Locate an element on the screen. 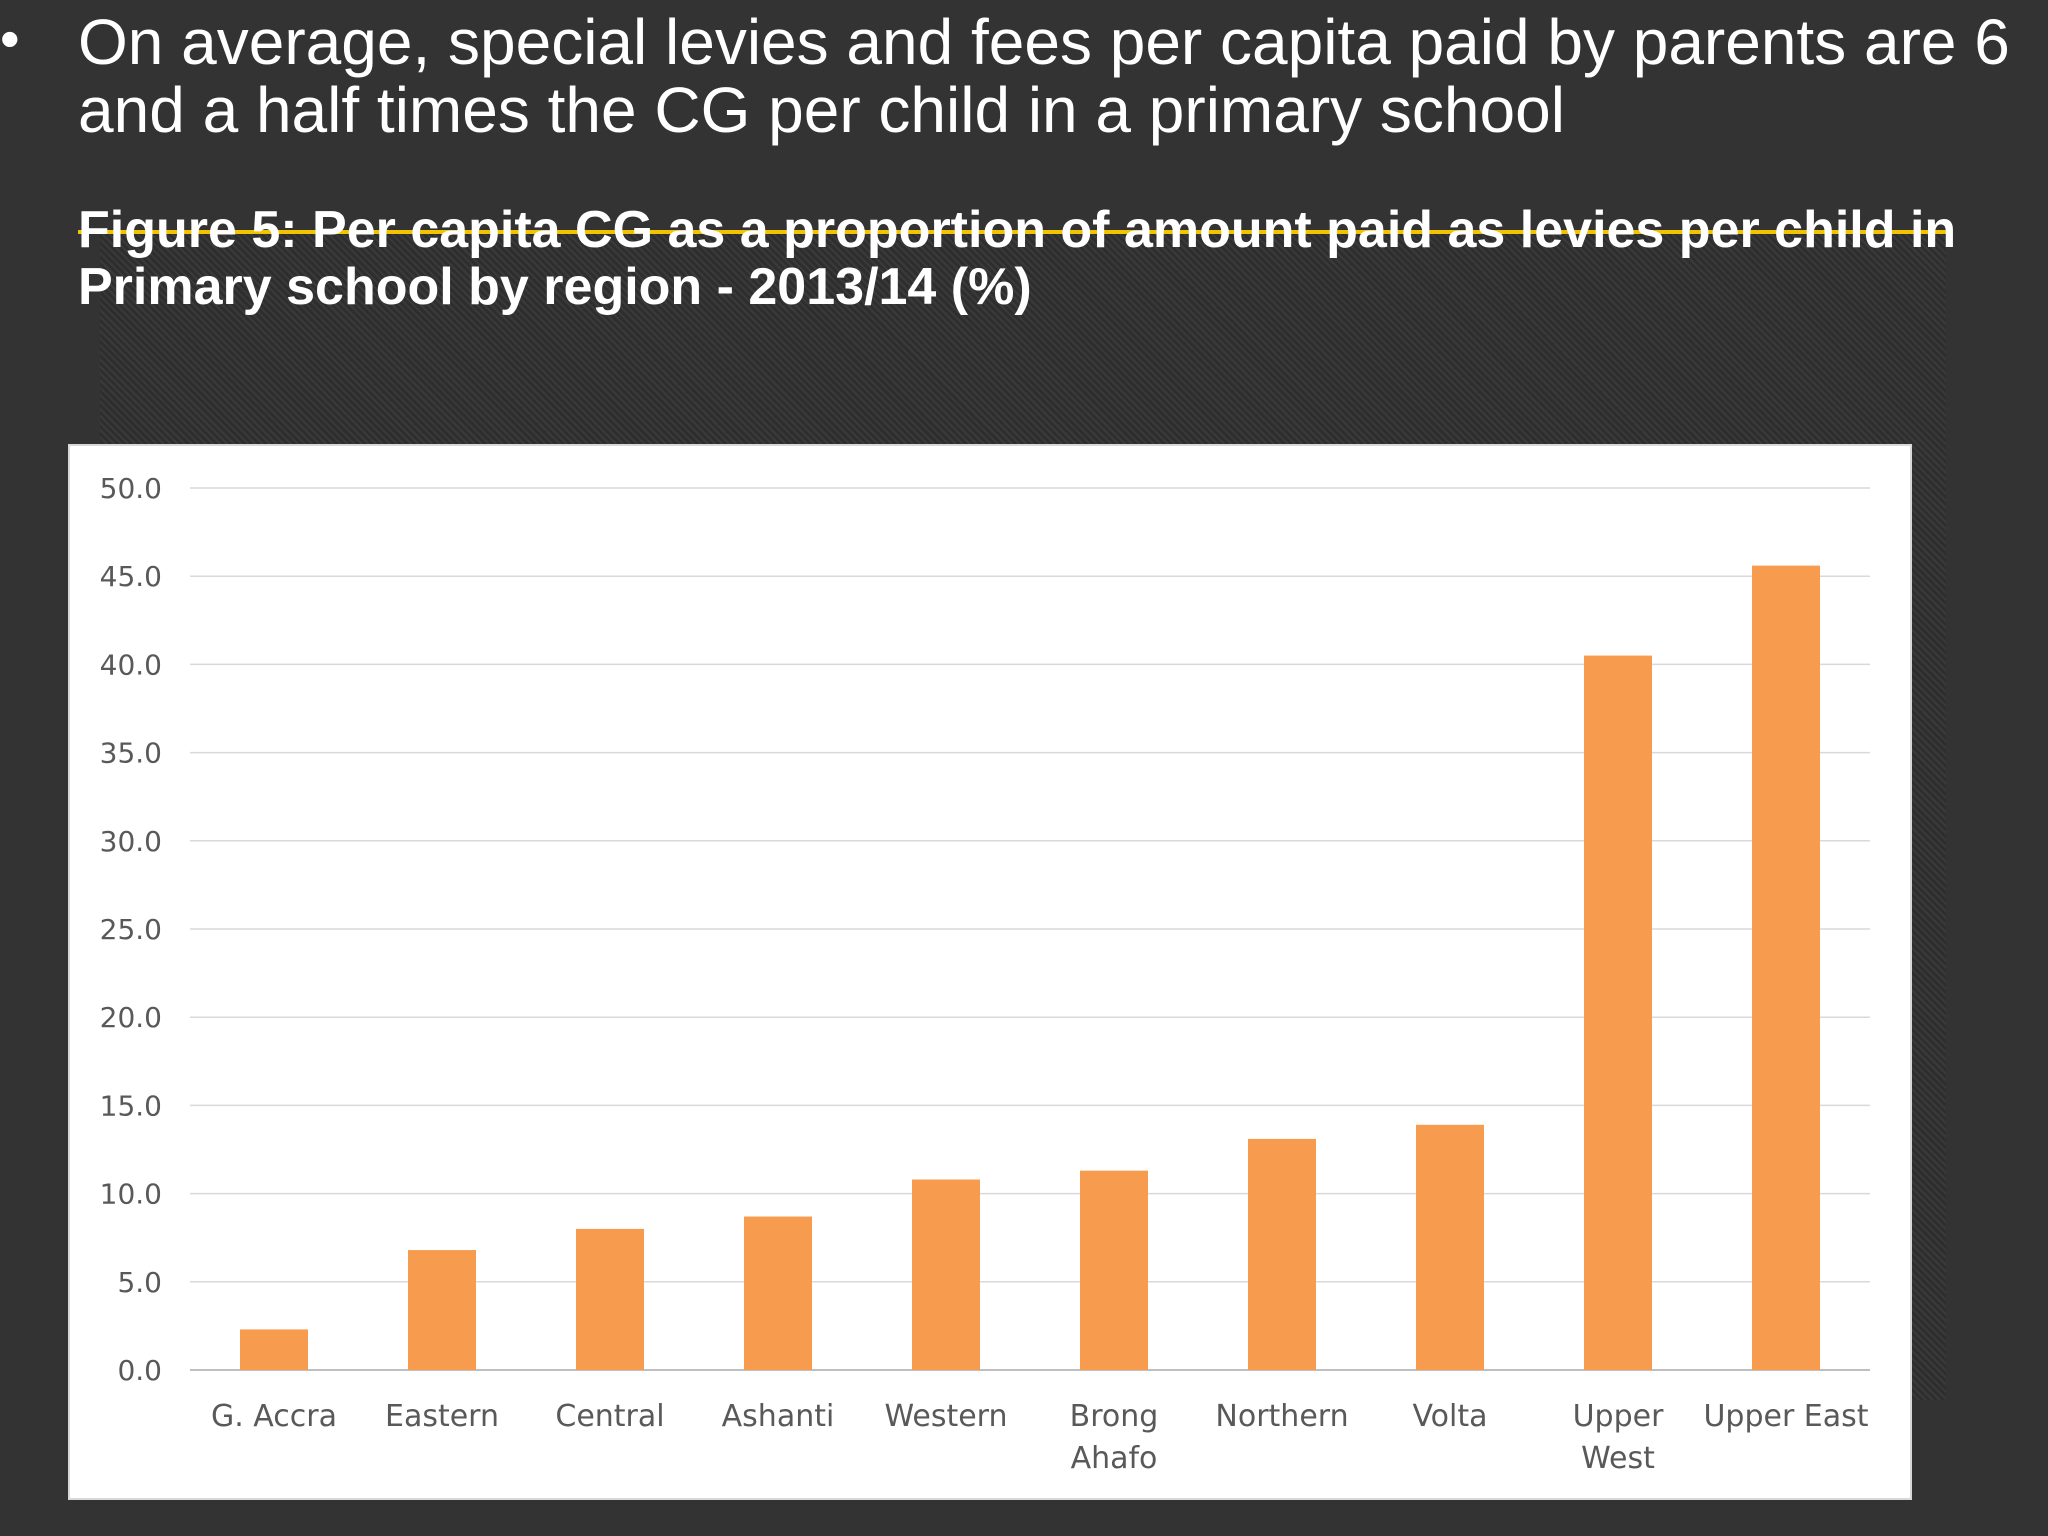  category-label-line: Volta is located at coordinates (1449, 1416).